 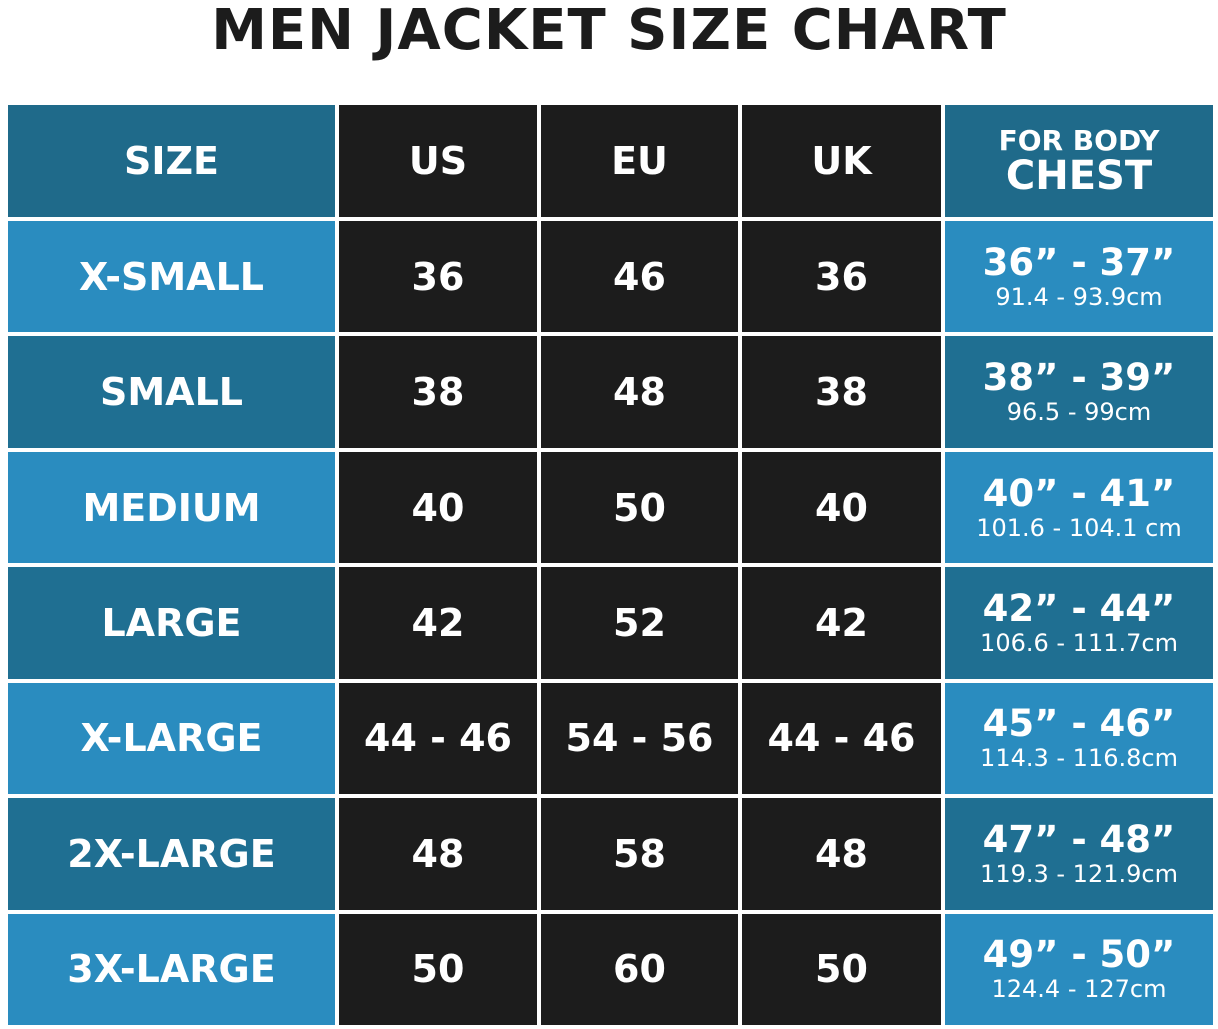 I want to click on chest-cell: 38” - 39” 96.5 - 99cm, so click(x=1079, y=392).